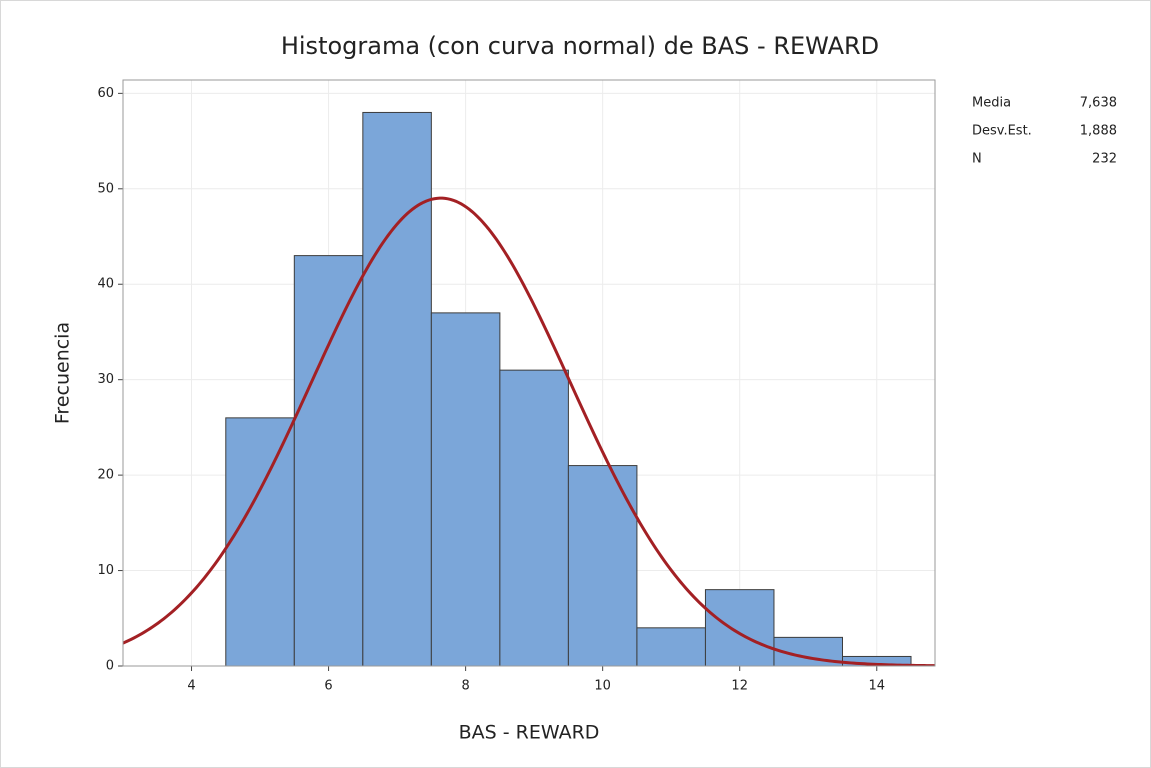 The image size is (1151, 768). What do you see at coordinates (977, 159) in the screenshot?
I see `stat-name: N` at bounding box center [977, 159].